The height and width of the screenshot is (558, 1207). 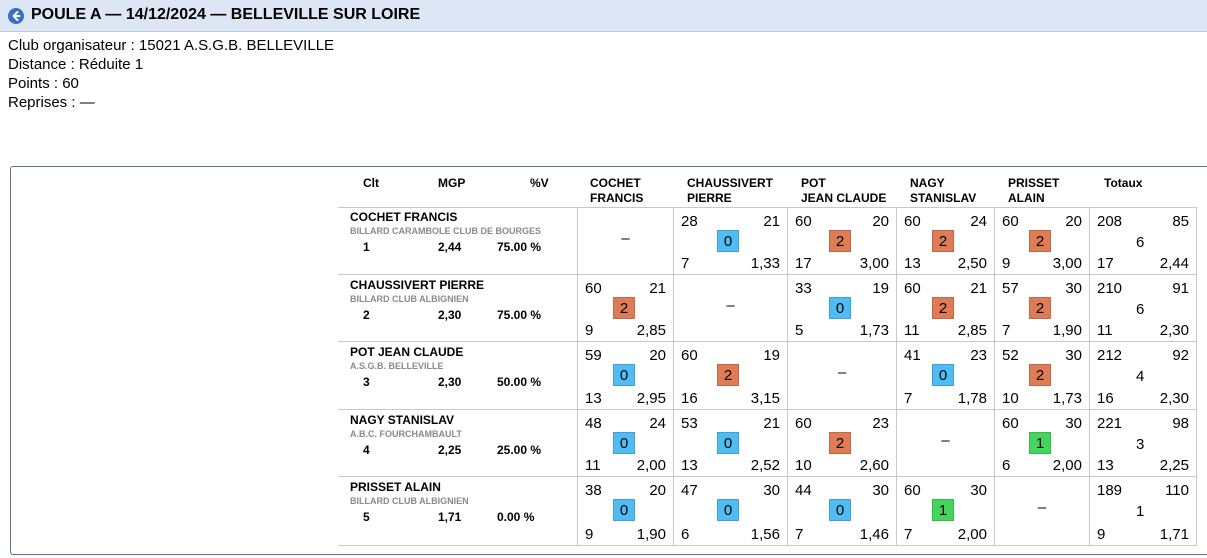 I want to click on player-rank: 4, so click(x=366, y=450).